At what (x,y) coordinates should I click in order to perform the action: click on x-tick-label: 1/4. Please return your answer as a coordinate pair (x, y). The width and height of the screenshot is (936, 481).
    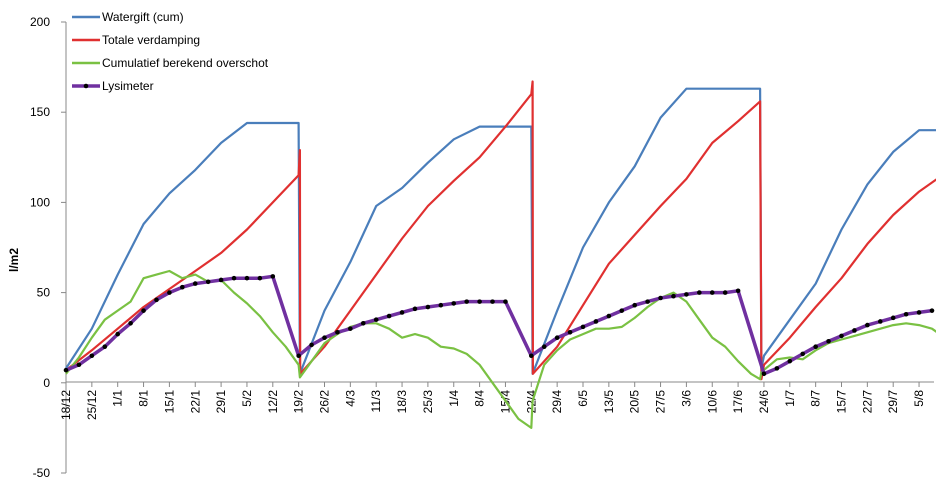
    Looking at the image, I should click on (454, 398).